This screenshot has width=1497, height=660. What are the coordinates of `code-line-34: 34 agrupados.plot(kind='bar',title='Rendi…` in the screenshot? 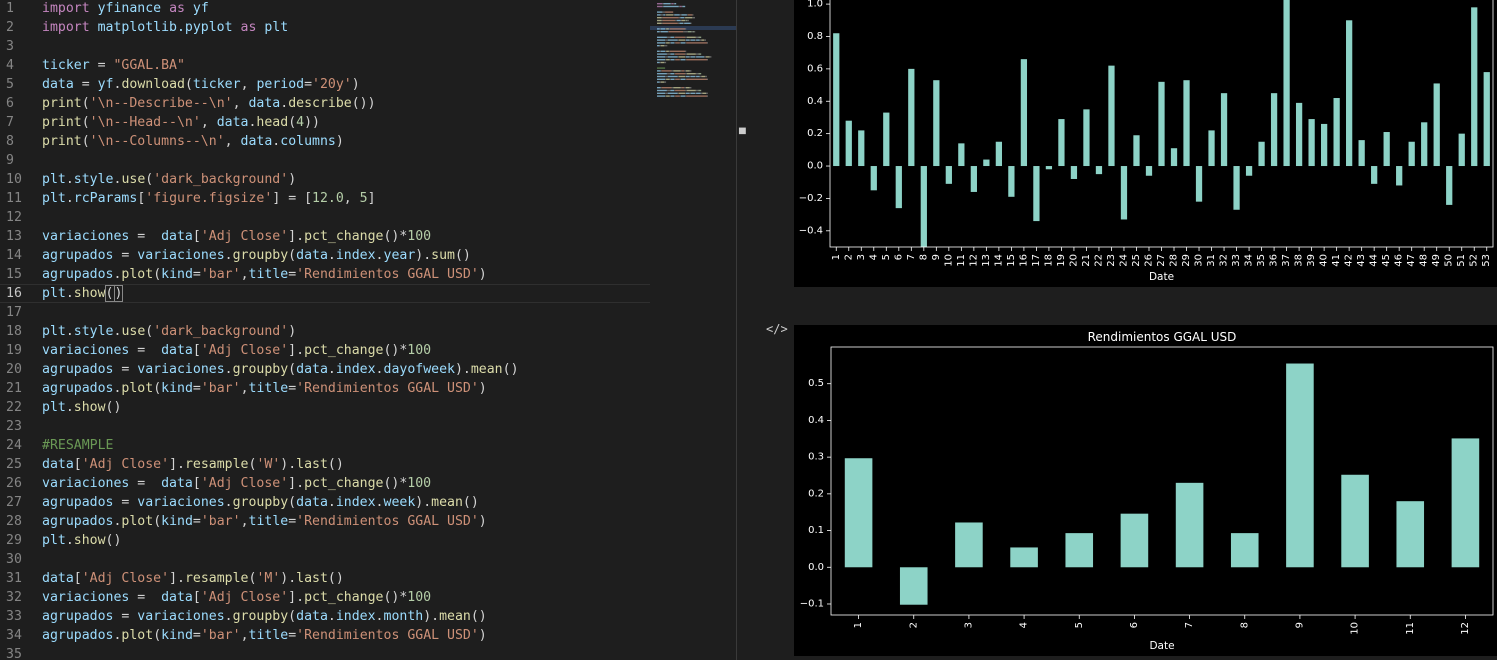 It's located at (325, 635).